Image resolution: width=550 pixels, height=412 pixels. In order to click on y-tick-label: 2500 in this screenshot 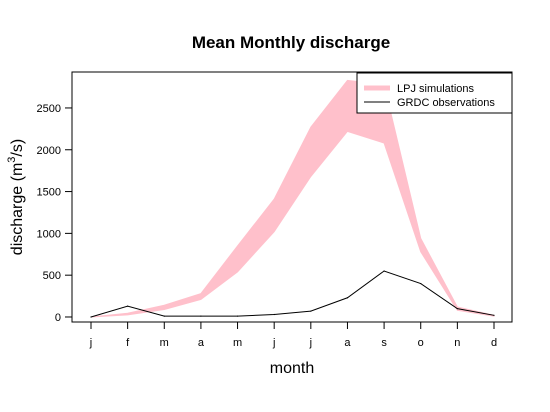, I will do `click(49, 109)`.